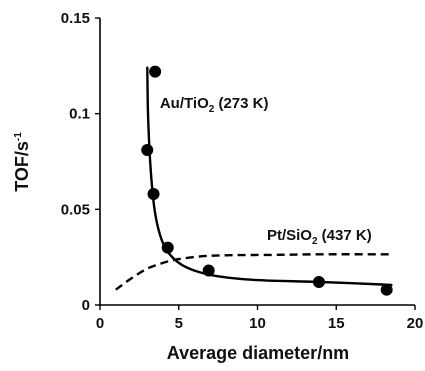 This screenshot has height=371, width=425. I want to click on y-tick-label: 0, so click(86, 305).